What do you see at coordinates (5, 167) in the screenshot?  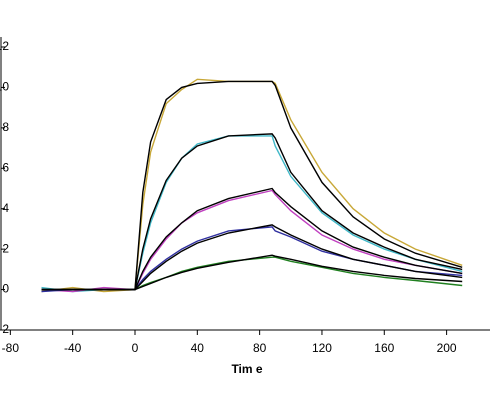 I see `y-tick-label: 6` at bounding box center [5, 167].